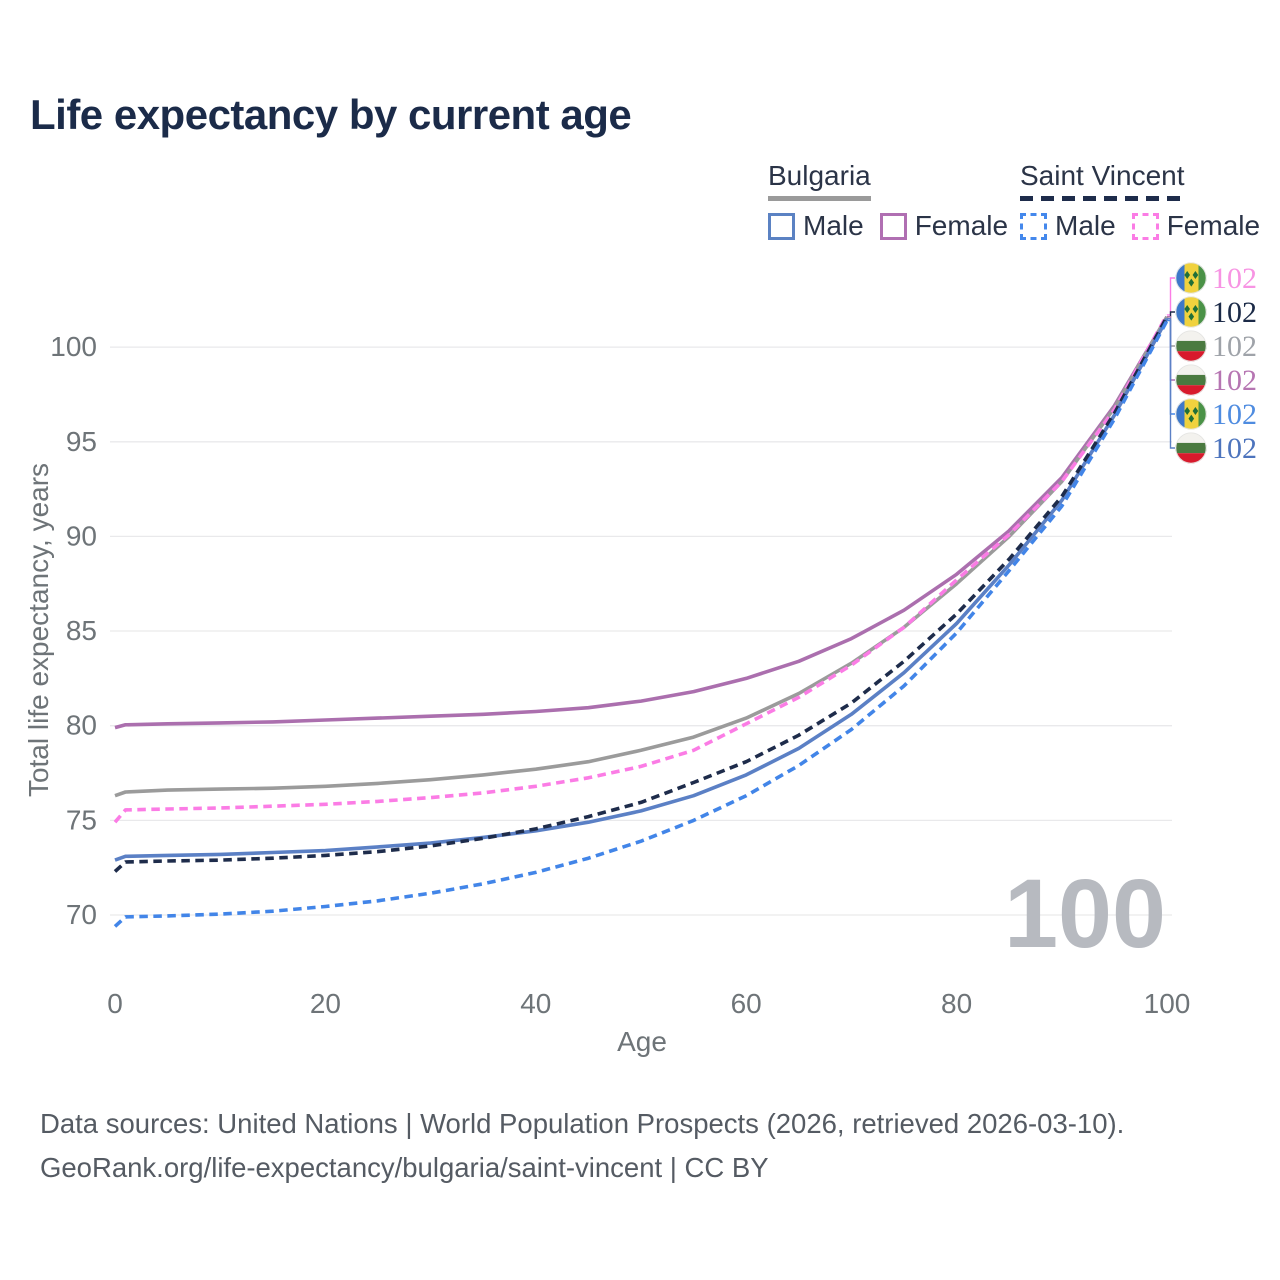  What do you see at coordinates (819, 175) in the screenshot?
I see `legend-heading-label: Bulgaria` at bounding box center [819, 175].